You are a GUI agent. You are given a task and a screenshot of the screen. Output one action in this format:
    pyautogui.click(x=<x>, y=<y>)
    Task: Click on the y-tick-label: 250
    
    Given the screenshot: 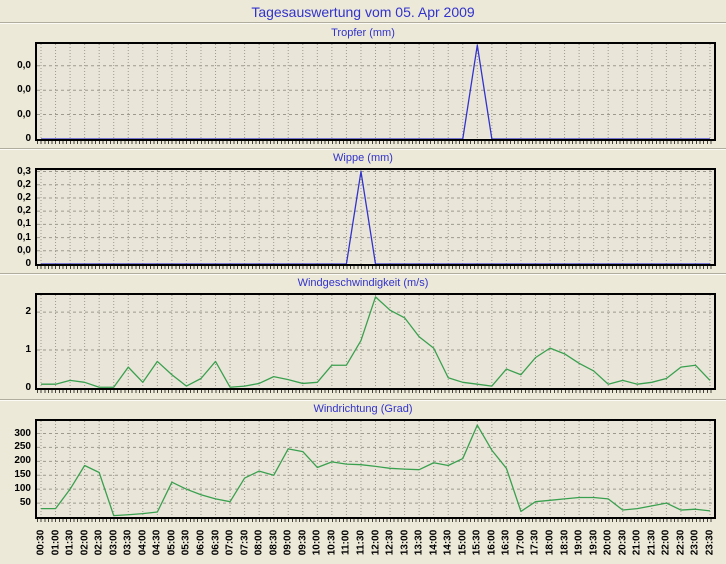 What is the action you would take?
    pyautogui.click(x=22, y=447)
    